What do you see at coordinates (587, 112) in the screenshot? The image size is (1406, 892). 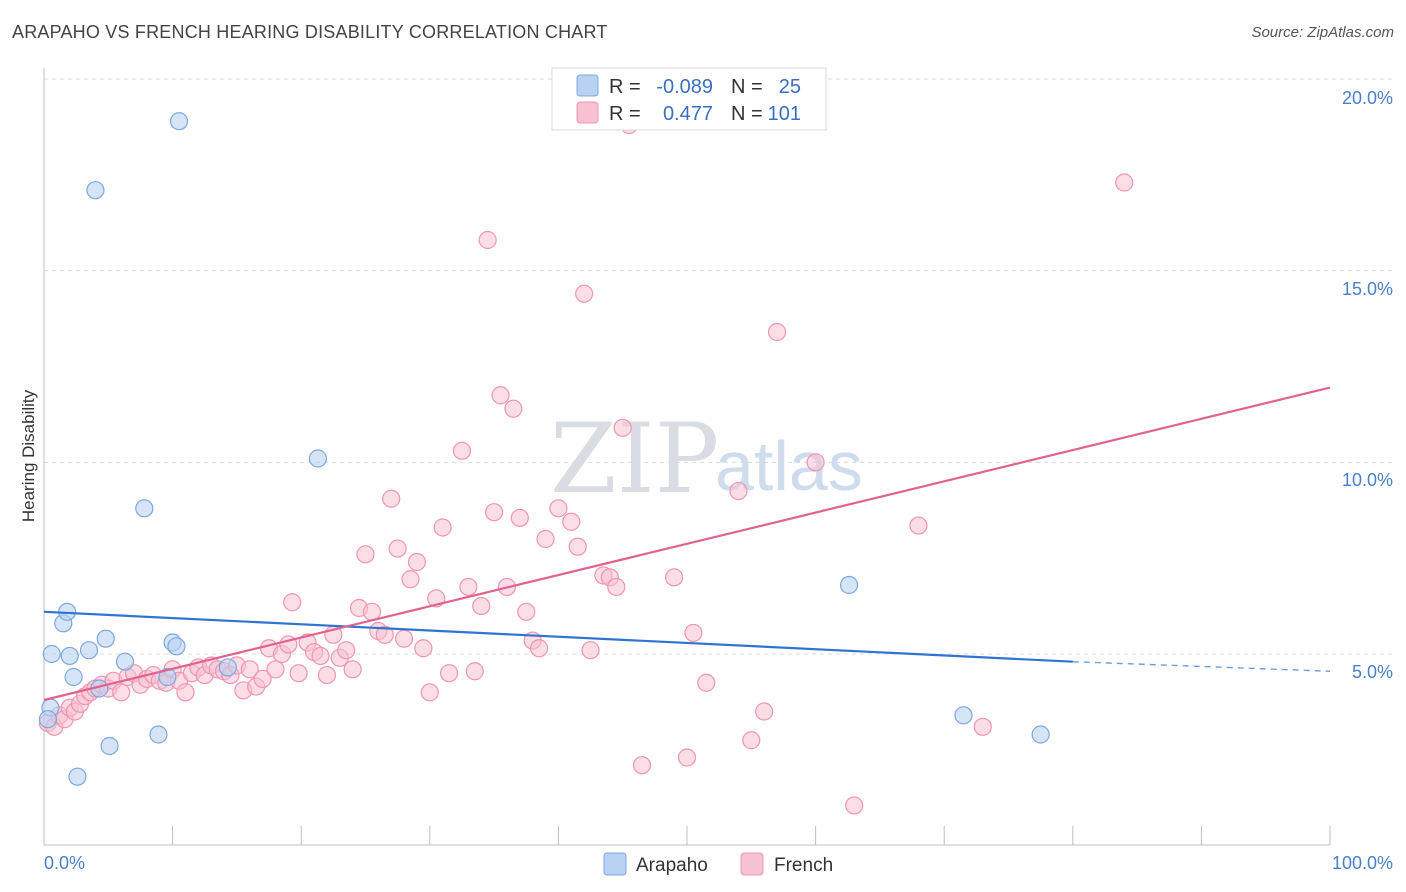 I see `legend-swatch-french` at bounding box center [587, 112].